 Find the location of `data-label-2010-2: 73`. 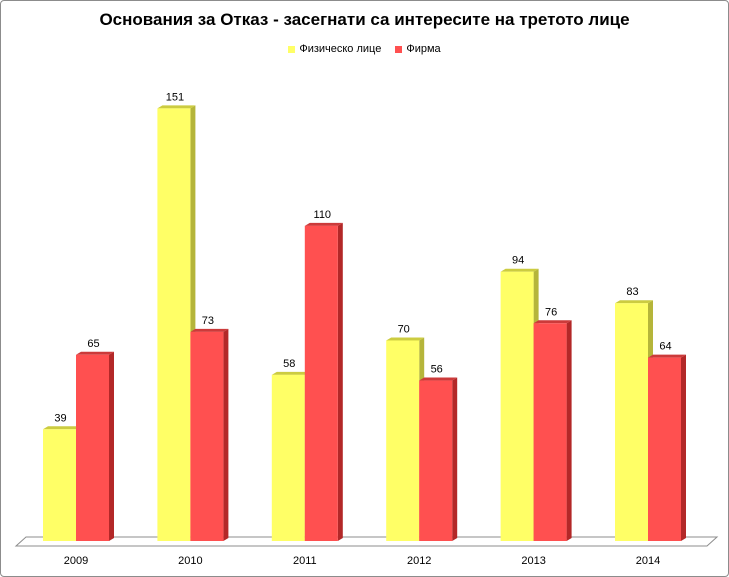

data-label-2010-2: 73 is located at coordinates (208, 321).